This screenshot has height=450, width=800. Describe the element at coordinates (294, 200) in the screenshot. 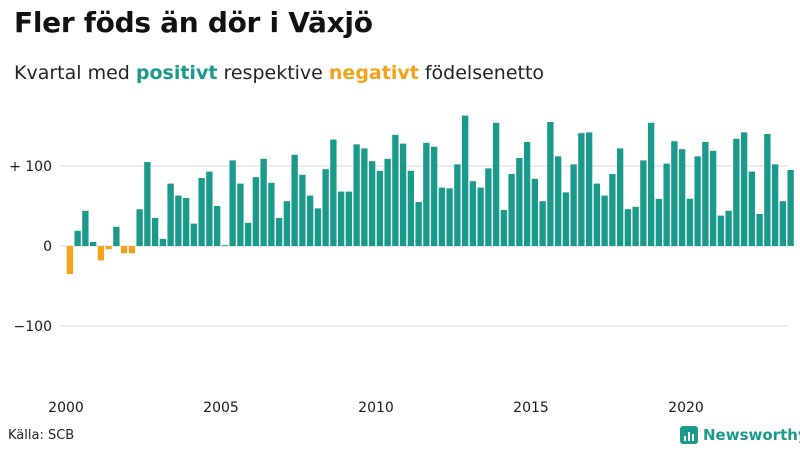

I see `bar-2007K2` at that location.